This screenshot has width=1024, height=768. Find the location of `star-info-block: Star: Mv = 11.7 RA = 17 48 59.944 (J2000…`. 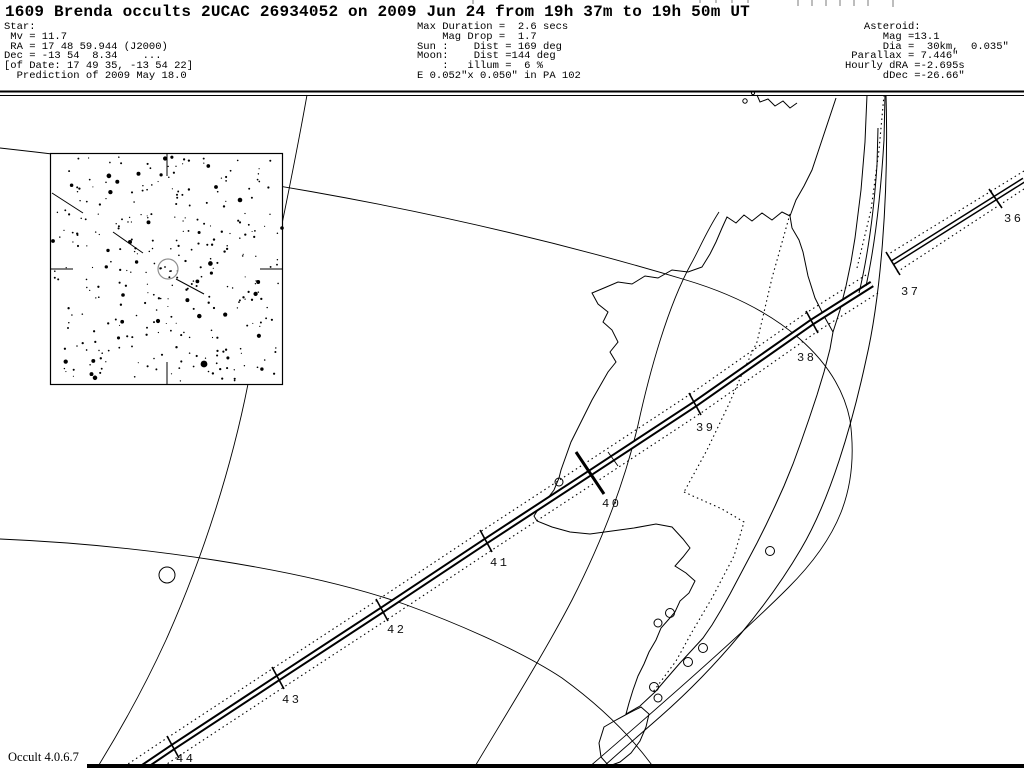

star-info-block: Star: Mv = 11.7 RA = 17 48 59.944 (J2000… is located at coordinates (99, 51).